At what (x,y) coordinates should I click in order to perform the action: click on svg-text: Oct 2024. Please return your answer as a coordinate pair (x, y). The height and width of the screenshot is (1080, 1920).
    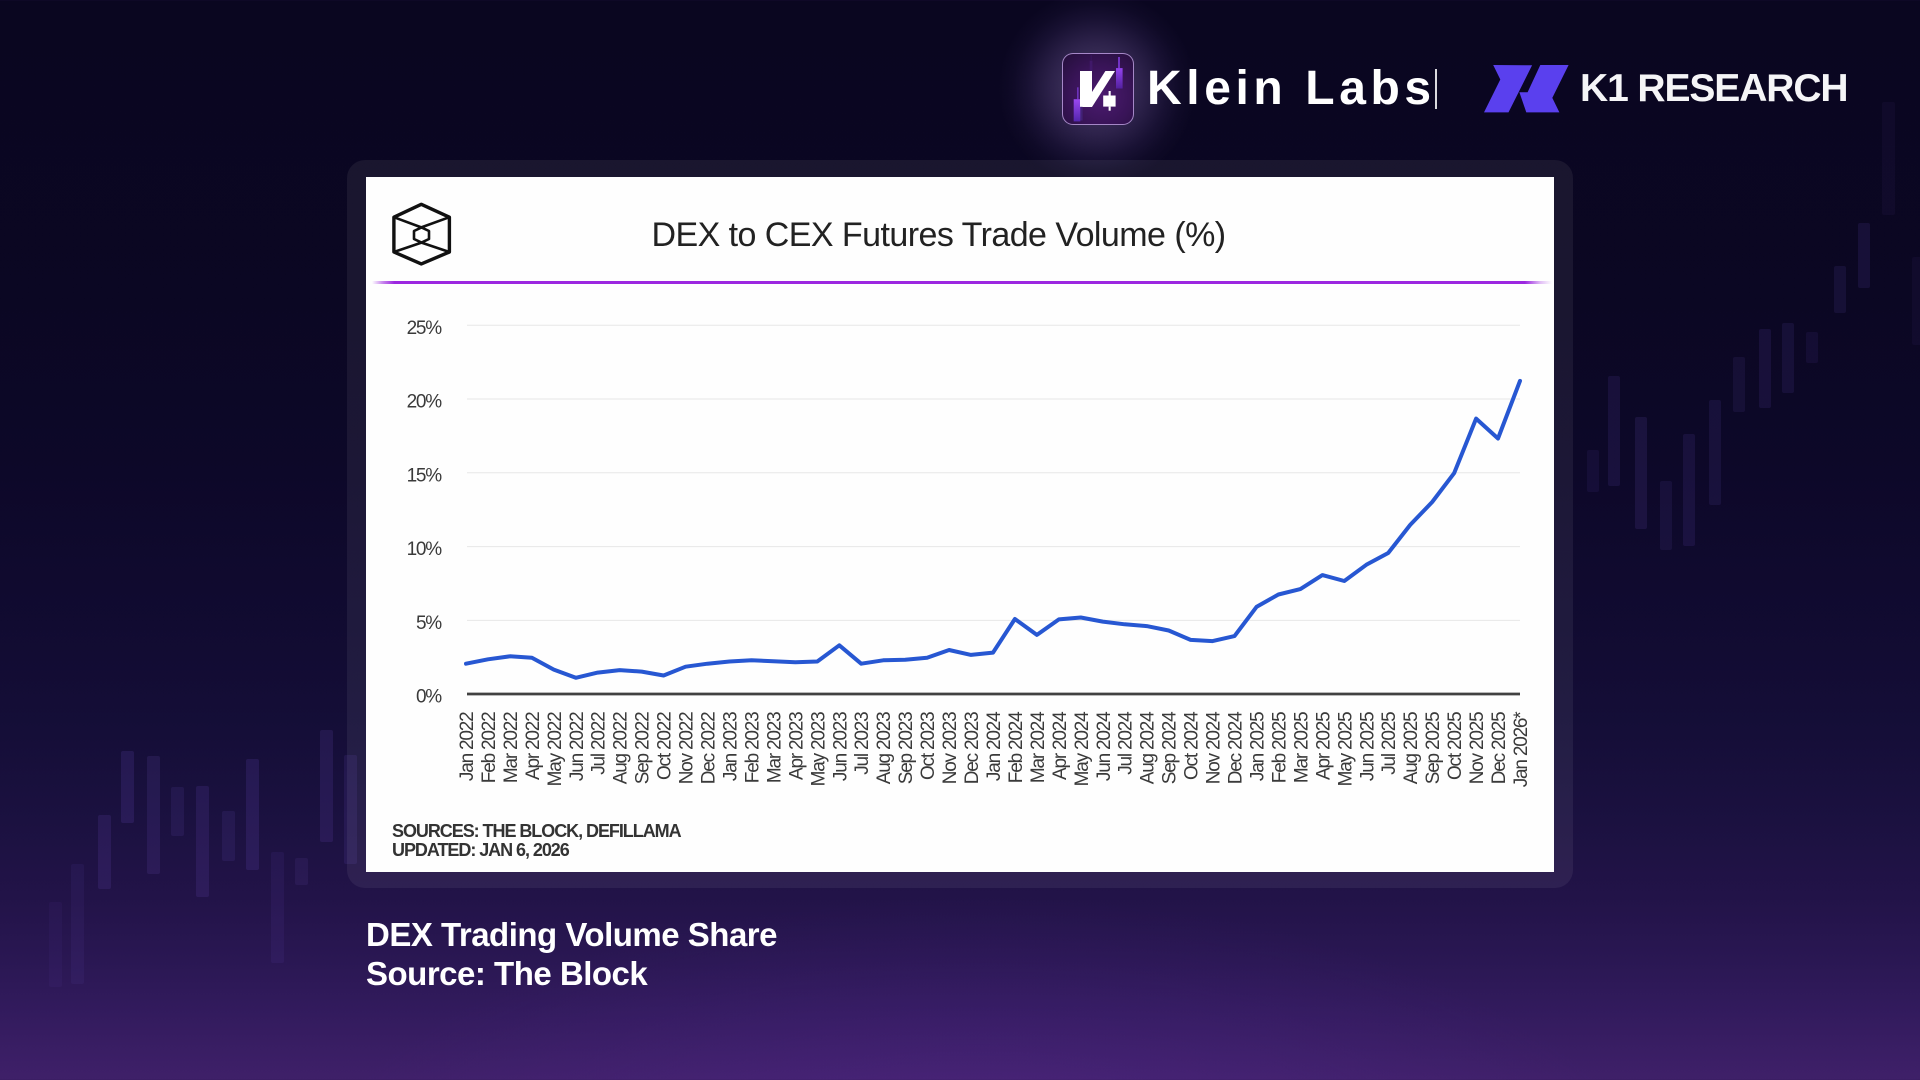
    Looking at the image, I should click on (1192, 745).